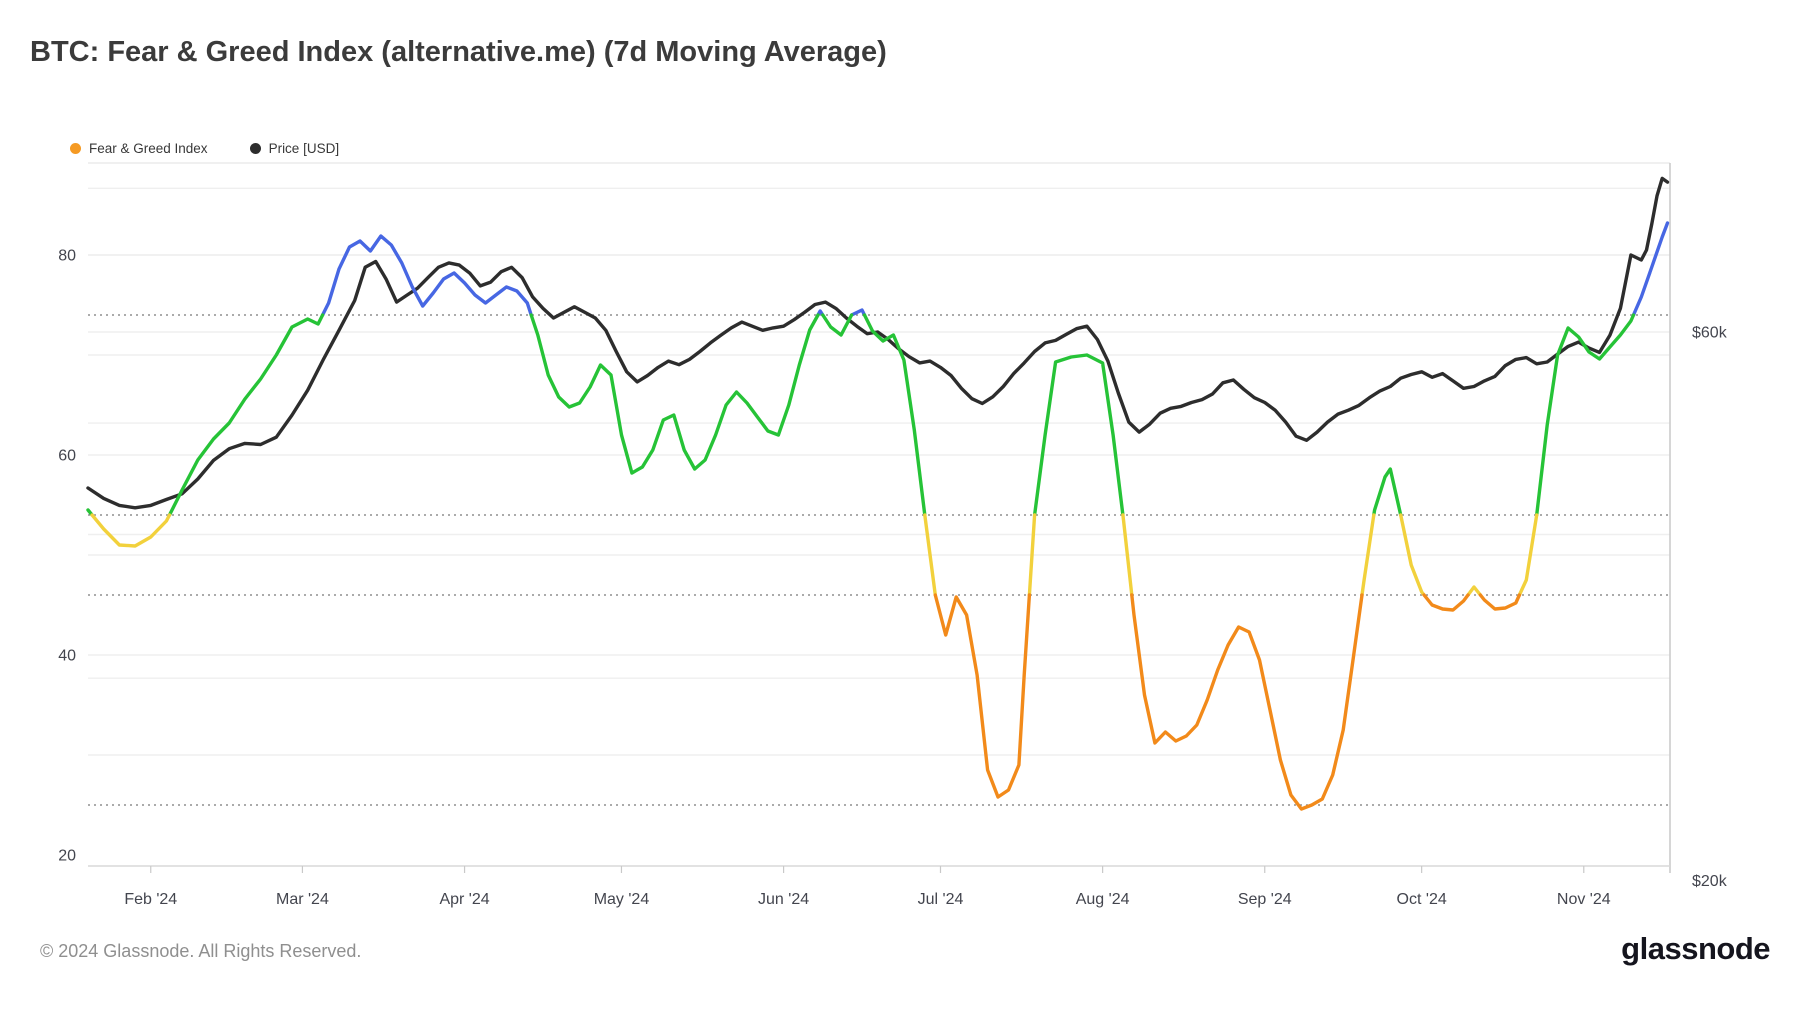 This screenshot has width=1800, height=1013. I want to click on x-tick-label: May '24, so click(622, 899).